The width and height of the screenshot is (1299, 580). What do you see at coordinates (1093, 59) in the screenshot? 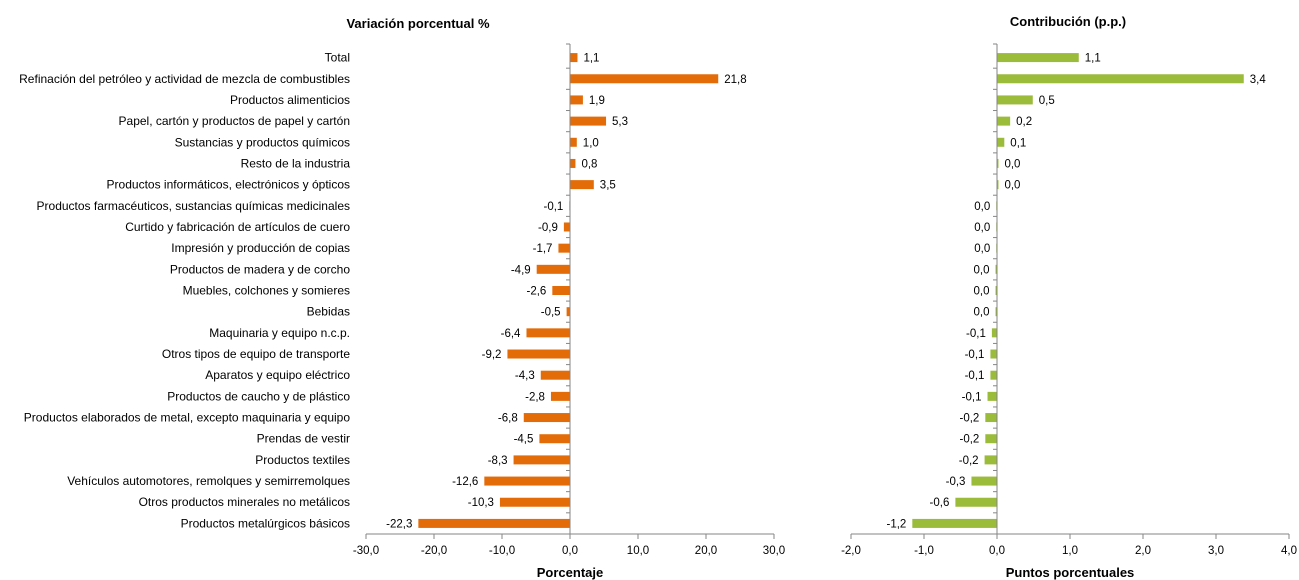
I see `right-data-label: 1,1` at bounding box center [1093, 59].